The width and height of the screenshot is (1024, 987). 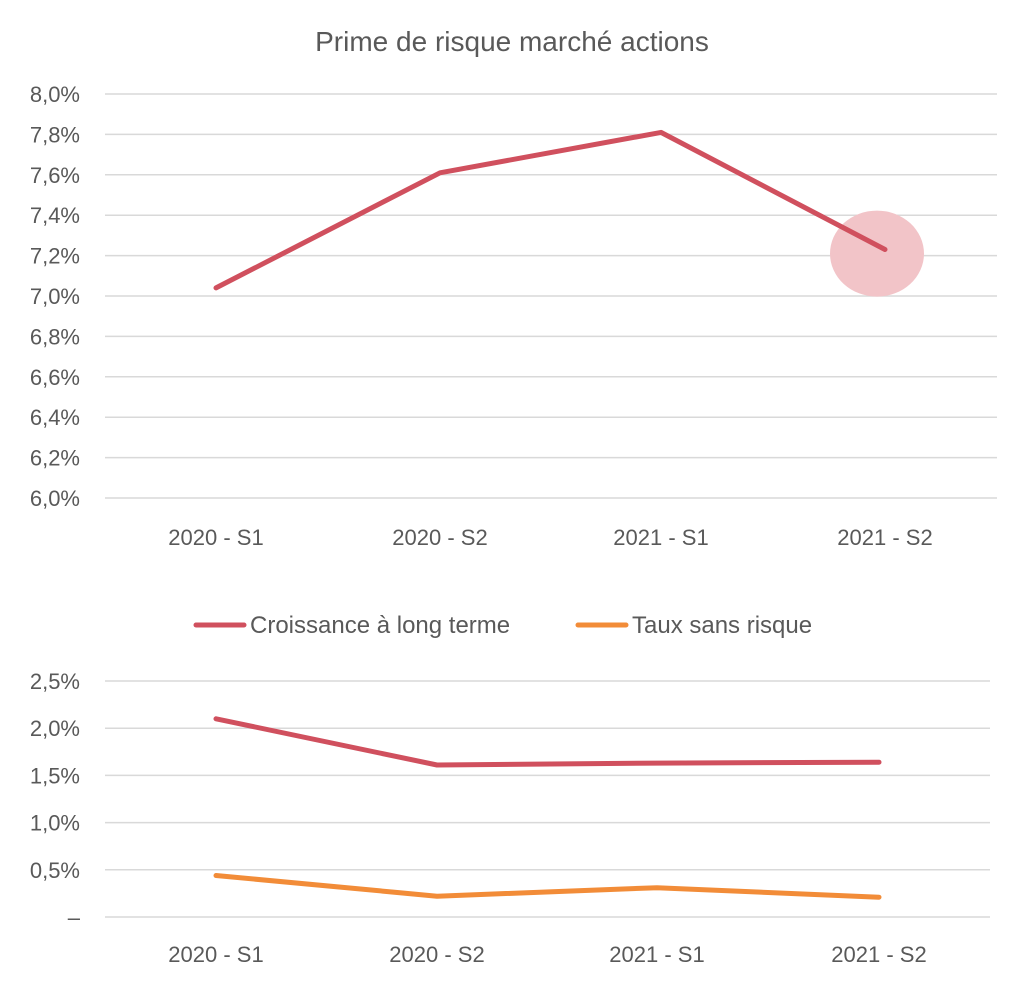 I want to click on y-tick-label: 6,2%, so click(x=55, y=458).